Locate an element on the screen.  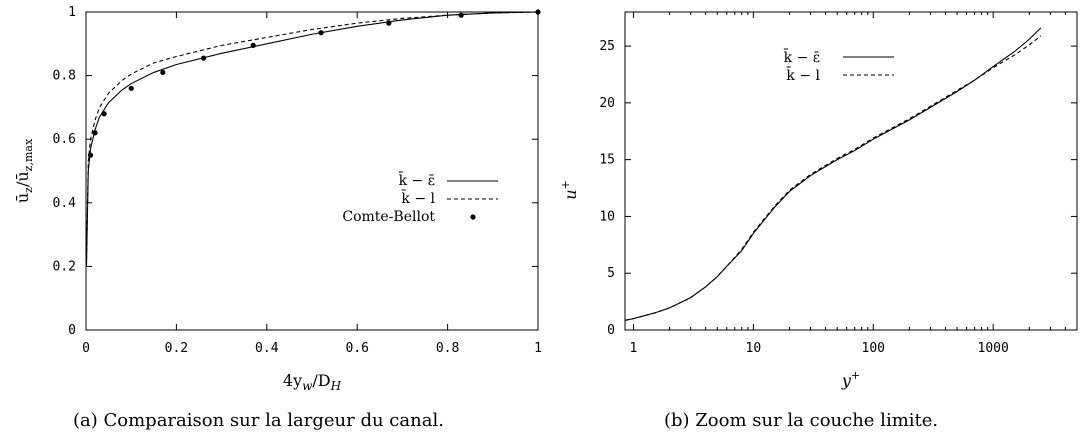
y-tick-label: 15 is located at coordinates (607, 160).